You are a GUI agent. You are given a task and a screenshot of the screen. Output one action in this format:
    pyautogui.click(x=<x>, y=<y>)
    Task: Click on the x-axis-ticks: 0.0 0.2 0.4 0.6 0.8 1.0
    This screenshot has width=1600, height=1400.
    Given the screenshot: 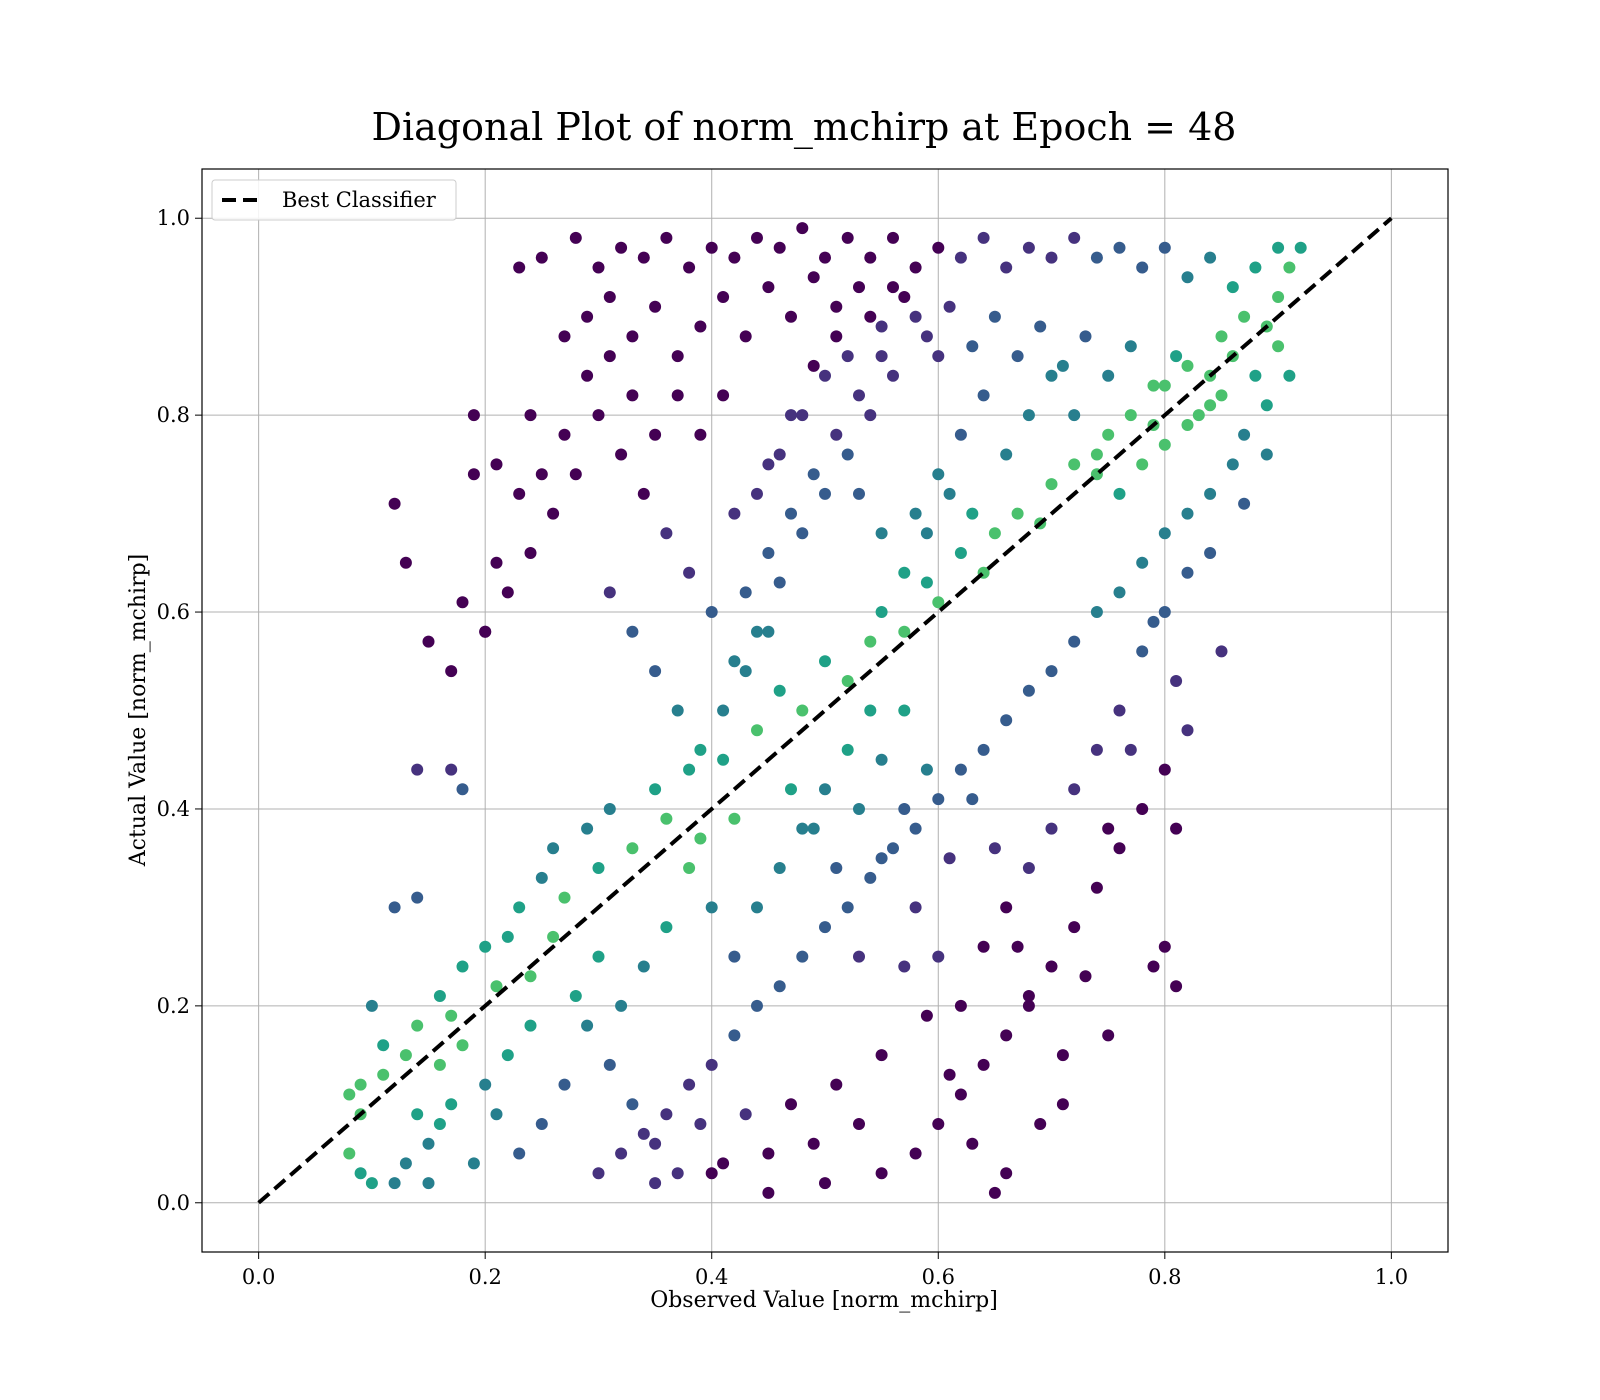 What is the action you would take?
    pyautogui.click(x=825, y=1270)
    